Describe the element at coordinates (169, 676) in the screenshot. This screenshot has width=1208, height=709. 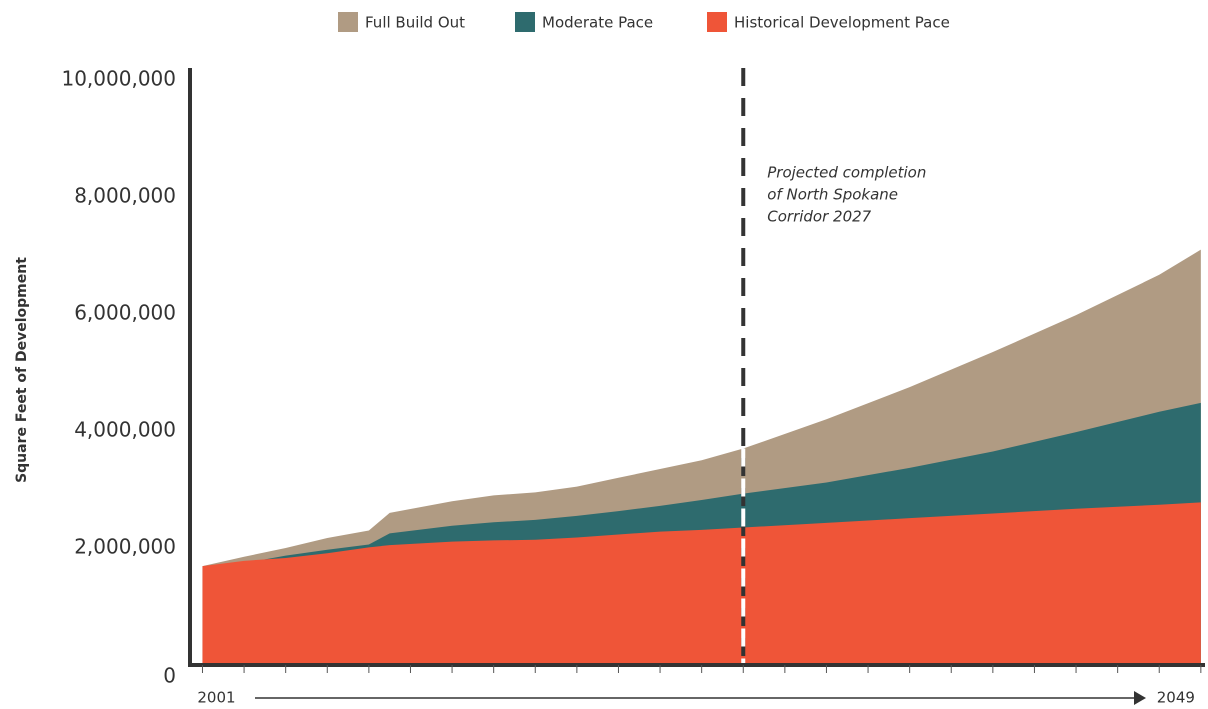
I see `y-tick-label: 0` at that location.